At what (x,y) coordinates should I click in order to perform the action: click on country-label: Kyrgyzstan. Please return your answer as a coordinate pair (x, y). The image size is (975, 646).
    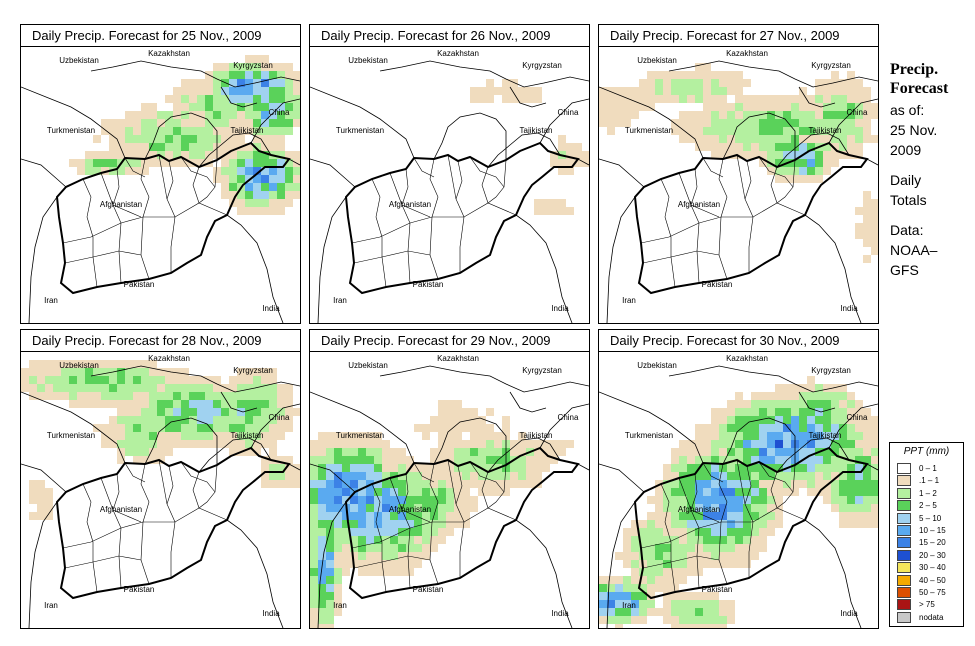
    Looking at the image, I should click on (253, 65).